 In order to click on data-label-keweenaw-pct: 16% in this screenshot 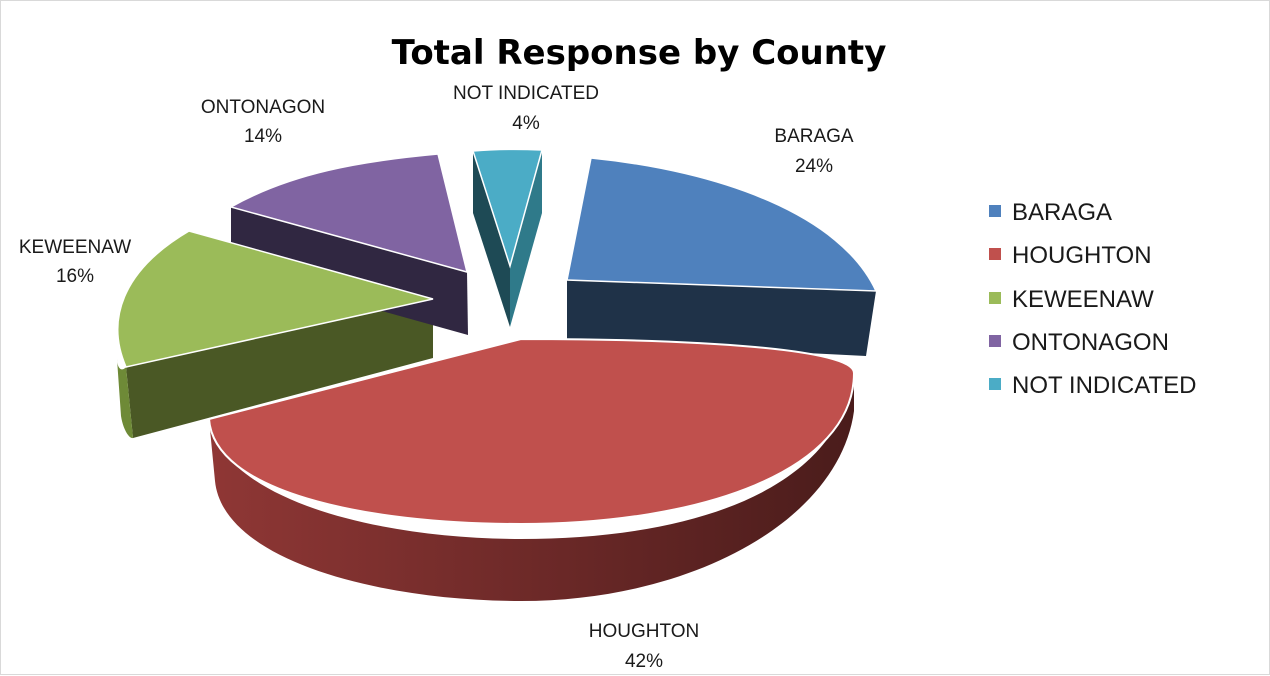, I will do `click(75, 276)`.